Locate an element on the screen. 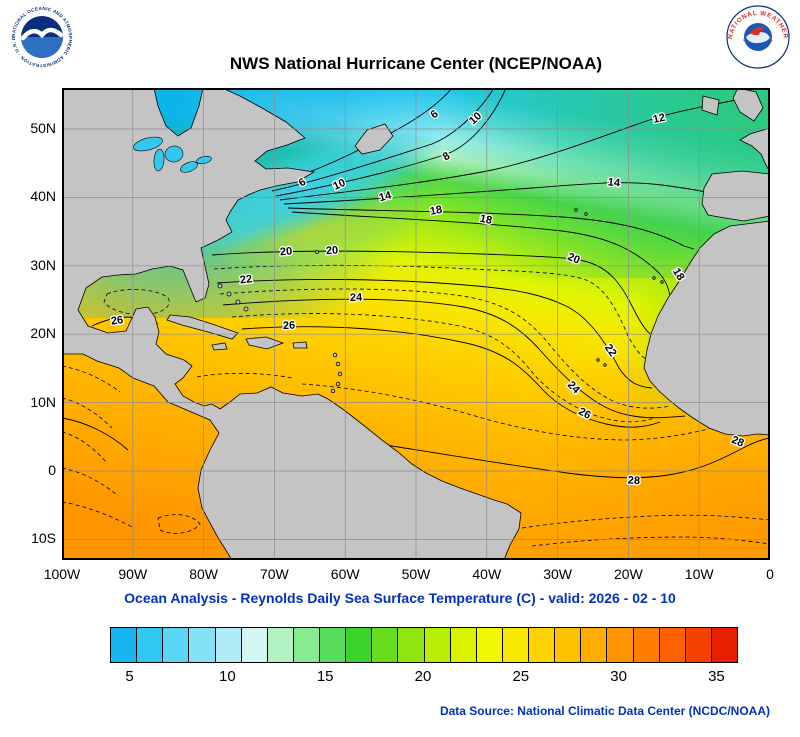  colorbar is located at coordinates (424, 645).